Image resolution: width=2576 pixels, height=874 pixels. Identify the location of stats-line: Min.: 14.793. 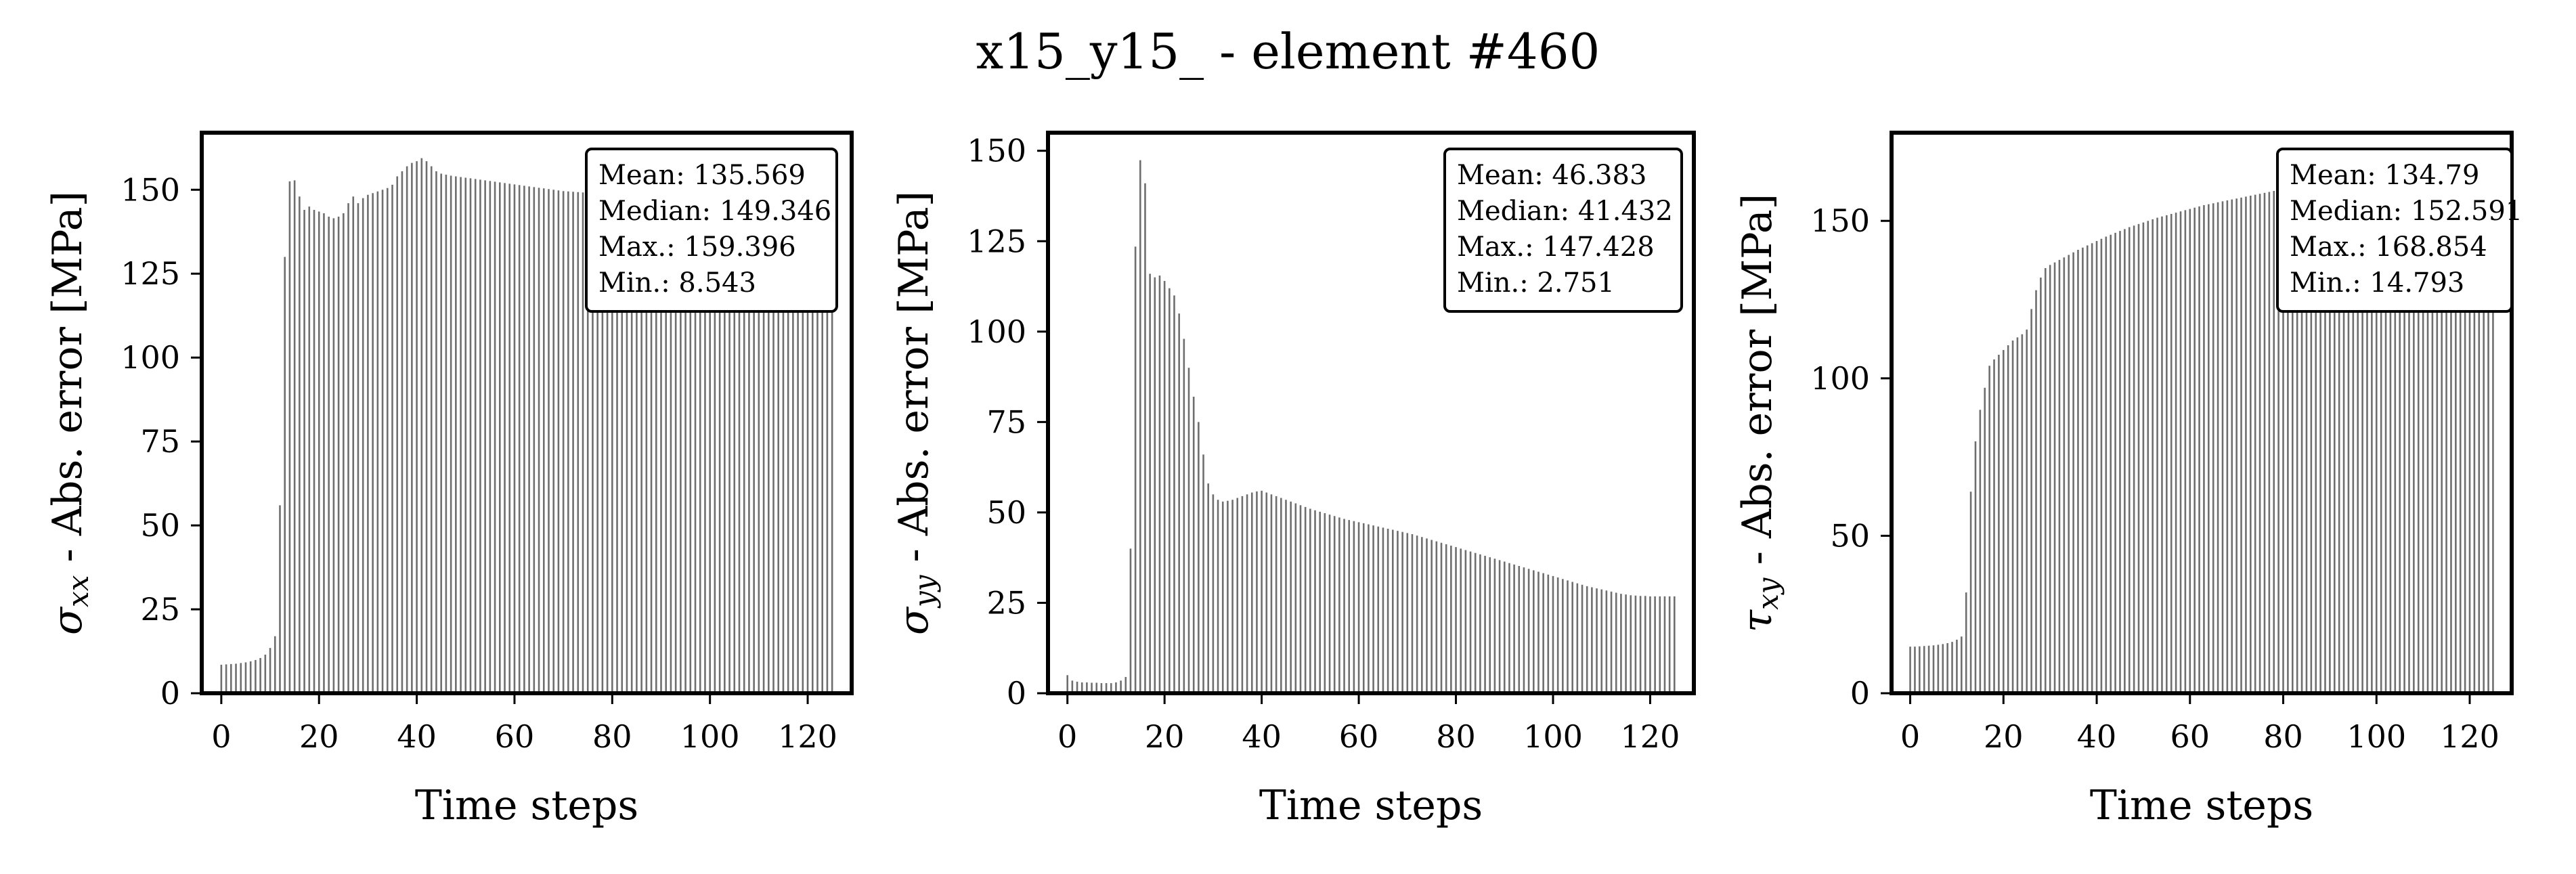
(2377, 283).